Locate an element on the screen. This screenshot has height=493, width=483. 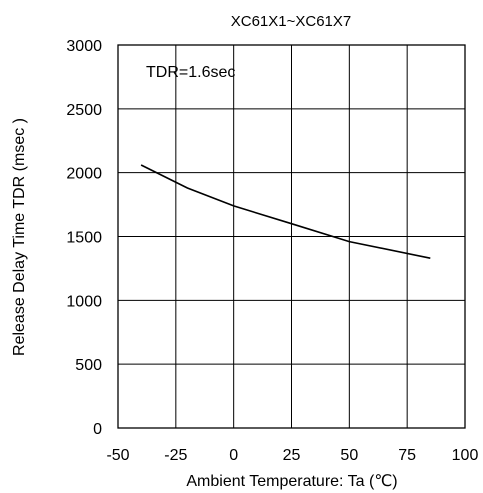
y-tick-label: 3000 is located at coordinates (84, 46).